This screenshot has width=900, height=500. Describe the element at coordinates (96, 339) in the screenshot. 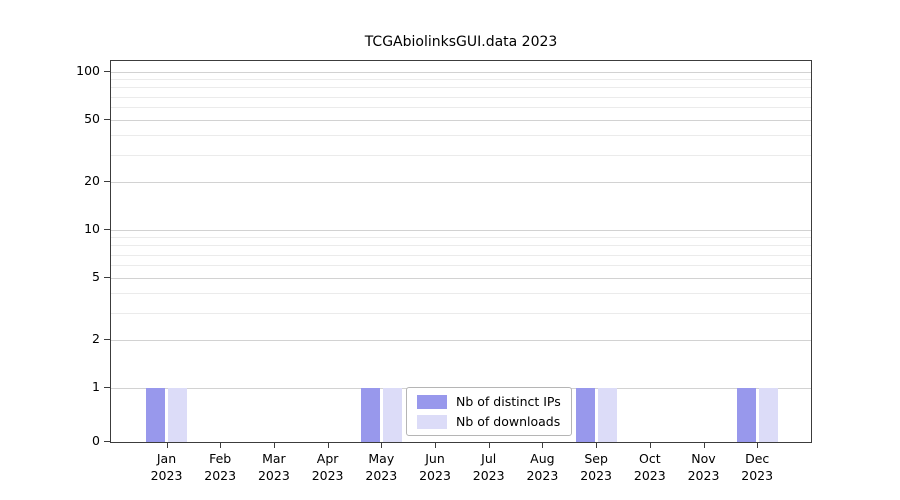

I see `y-tick-label-2: 2` at that location.